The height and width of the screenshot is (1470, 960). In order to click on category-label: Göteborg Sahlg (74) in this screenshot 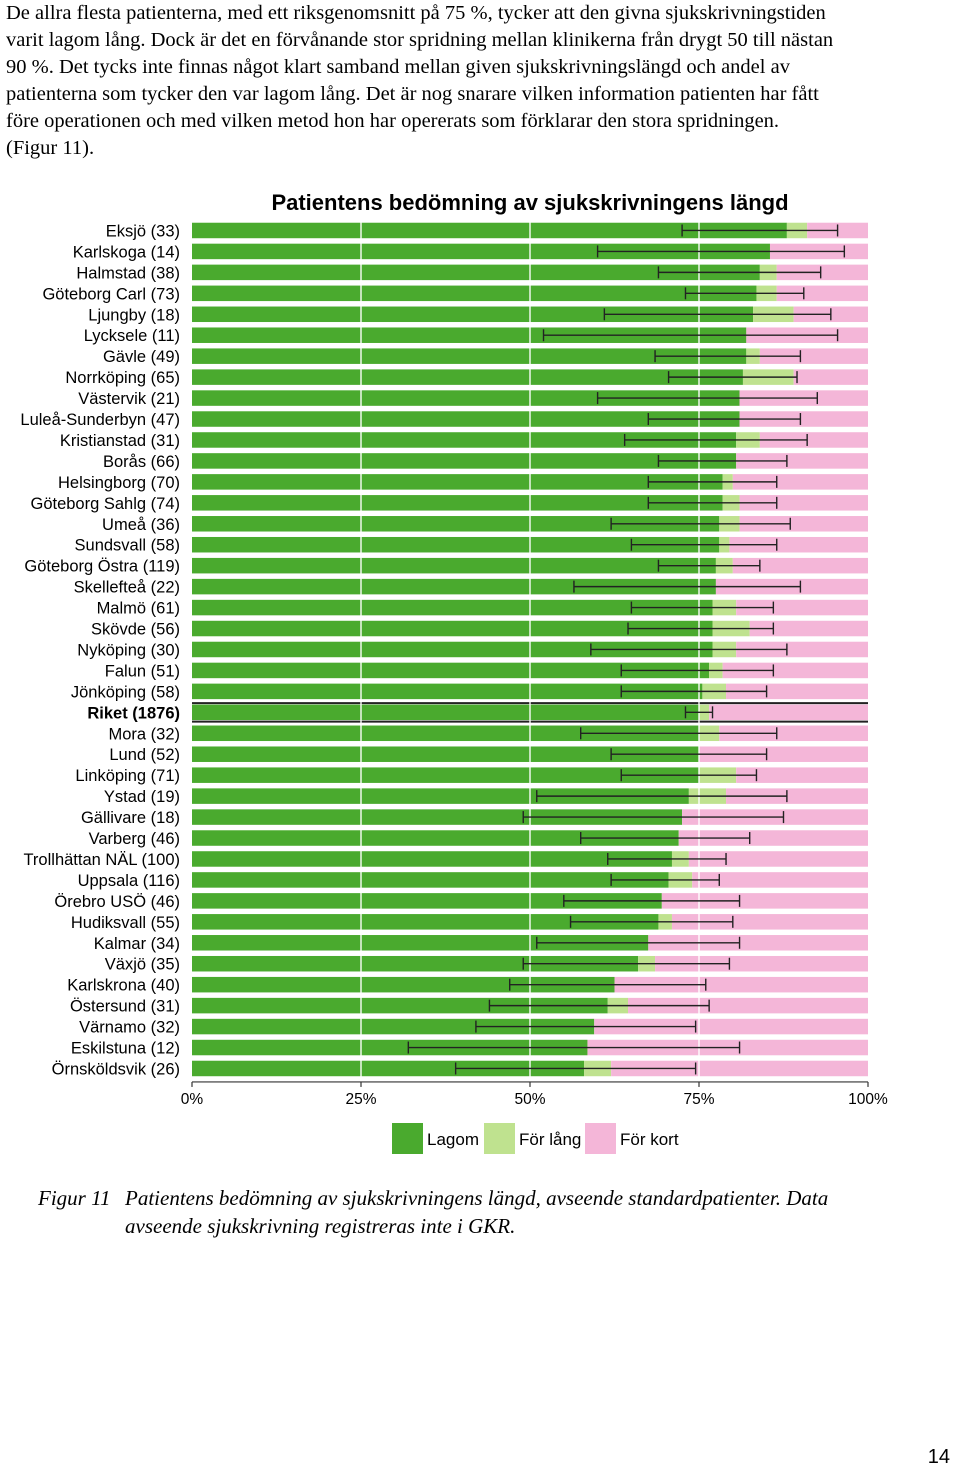, I will do `click(105, 504)`.